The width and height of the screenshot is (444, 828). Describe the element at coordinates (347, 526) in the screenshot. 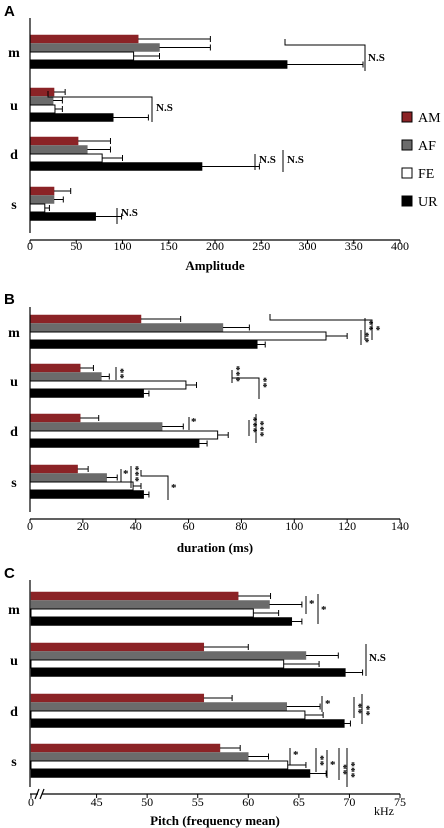

I see `x-tick-label: 120` at that location.